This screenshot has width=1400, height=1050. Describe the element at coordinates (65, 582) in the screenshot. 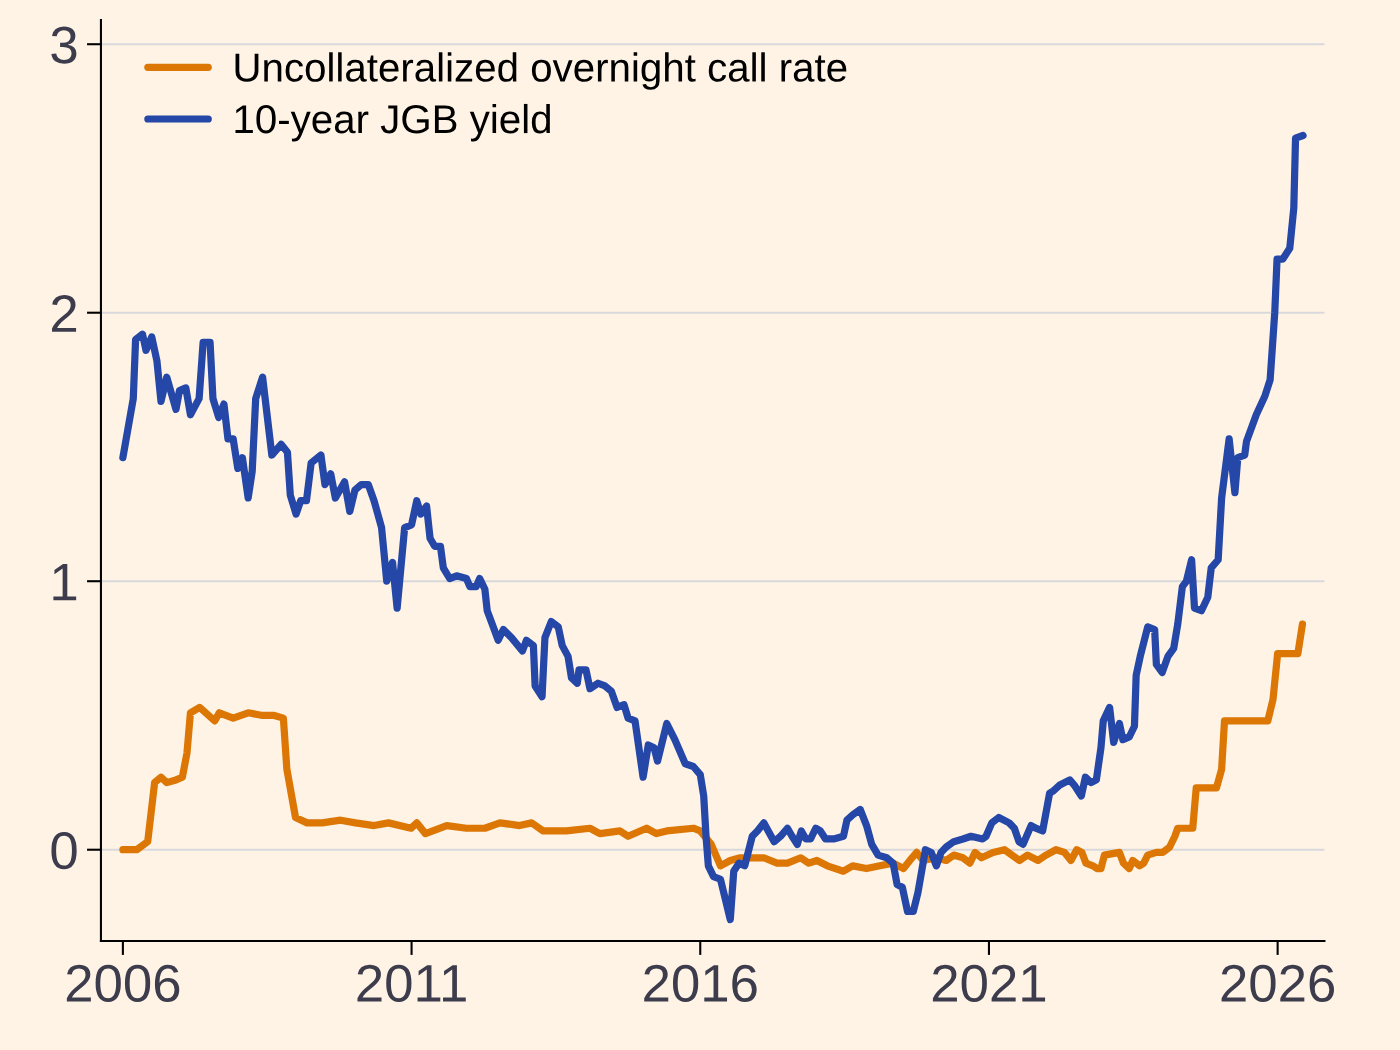

I see `y-tick-label: 1` at that location.